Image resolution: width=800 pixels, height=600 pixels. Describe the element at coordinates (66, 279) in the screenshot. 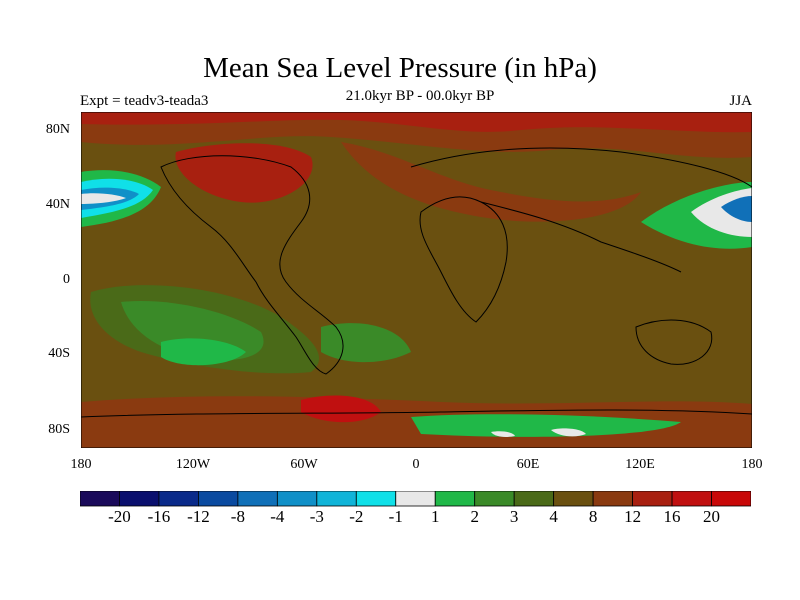

I see `lat-tick-0: 0` at that location.